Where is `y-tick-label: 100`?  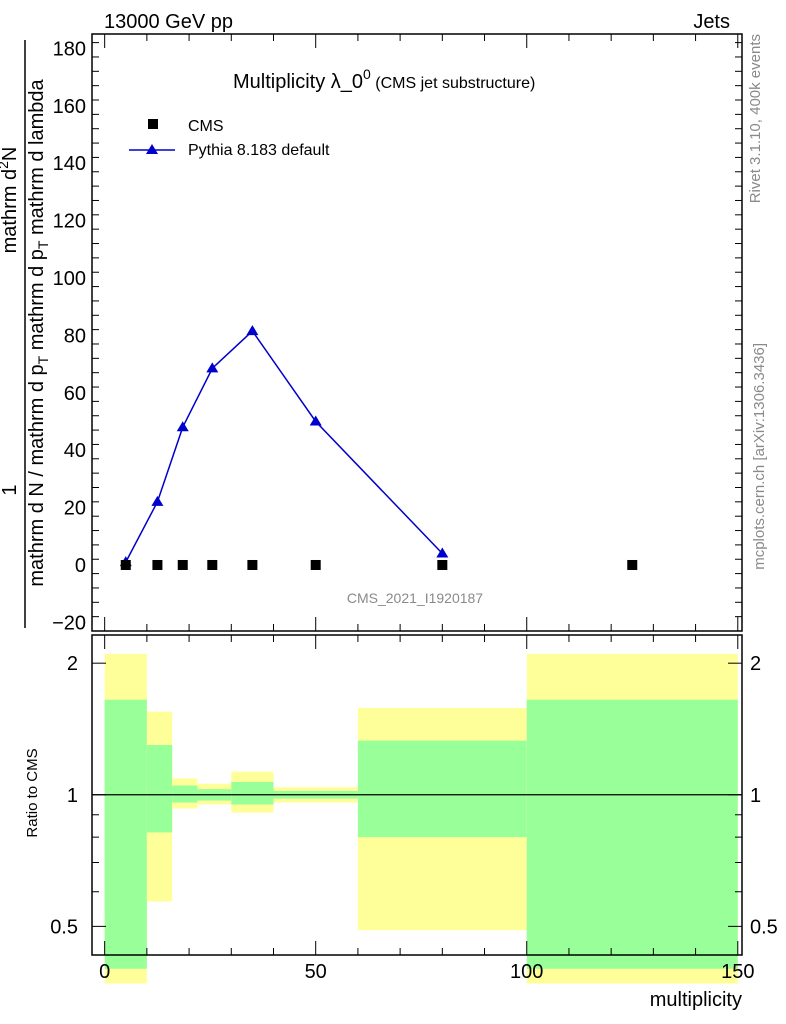 y-tick-label: 100 is located at coordinates (69, 279).